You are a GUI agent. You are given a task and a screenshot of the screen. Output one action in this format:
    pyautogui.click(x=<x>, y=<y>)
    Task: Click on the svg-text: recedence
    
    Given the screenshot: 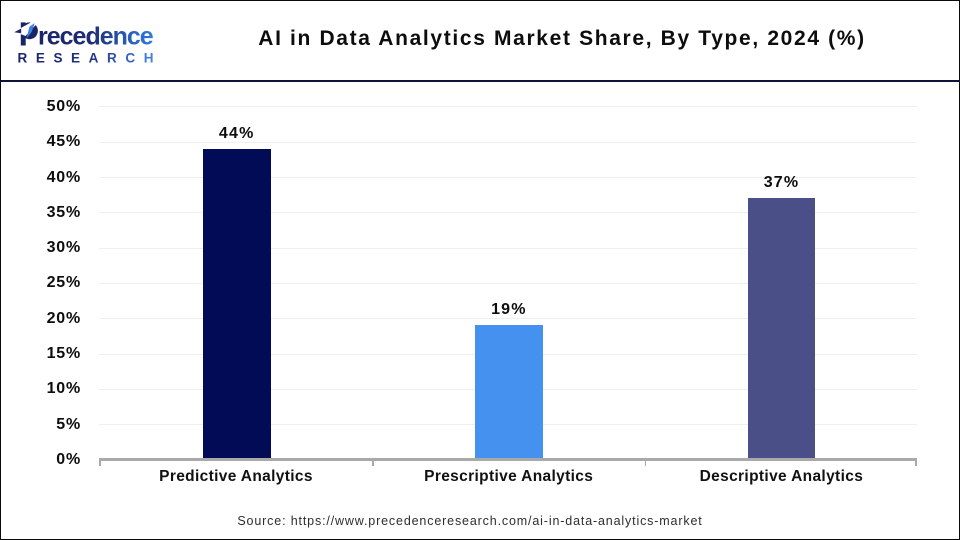 What is the action you would take?
    pyautogui.click(x=96, y=37)
    